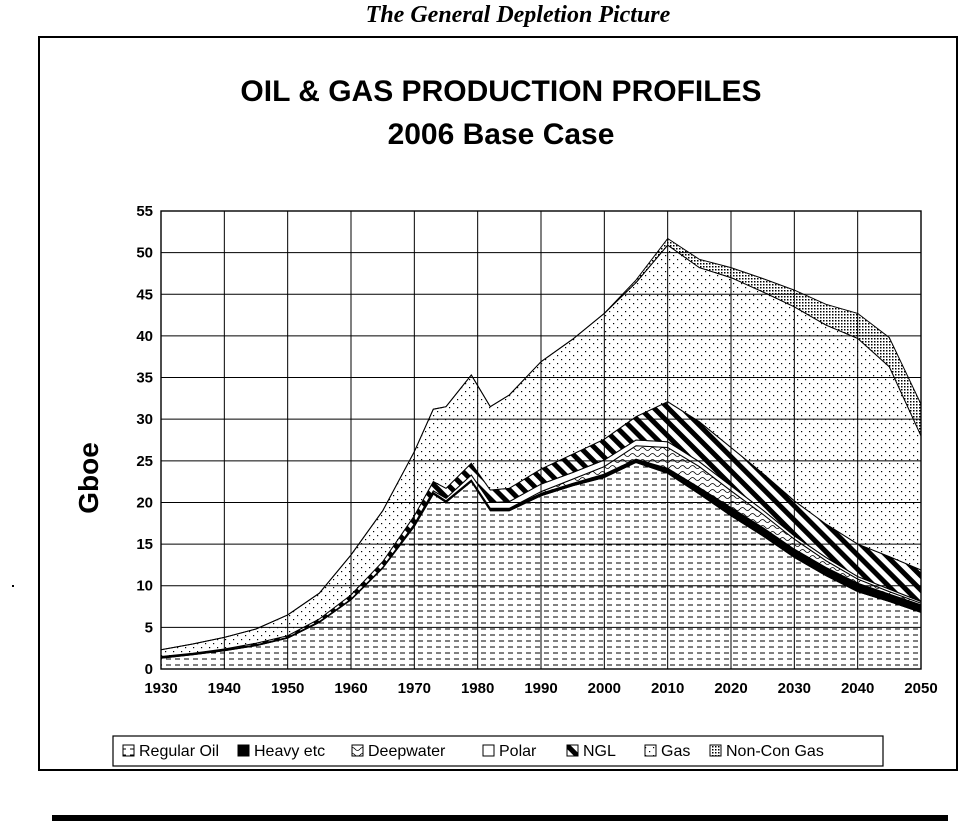 This screenshot has width=960, height=823. Describe the element at coordinates (144, 336) in the screenshot. I see `y-tick-label: 40` at that location.